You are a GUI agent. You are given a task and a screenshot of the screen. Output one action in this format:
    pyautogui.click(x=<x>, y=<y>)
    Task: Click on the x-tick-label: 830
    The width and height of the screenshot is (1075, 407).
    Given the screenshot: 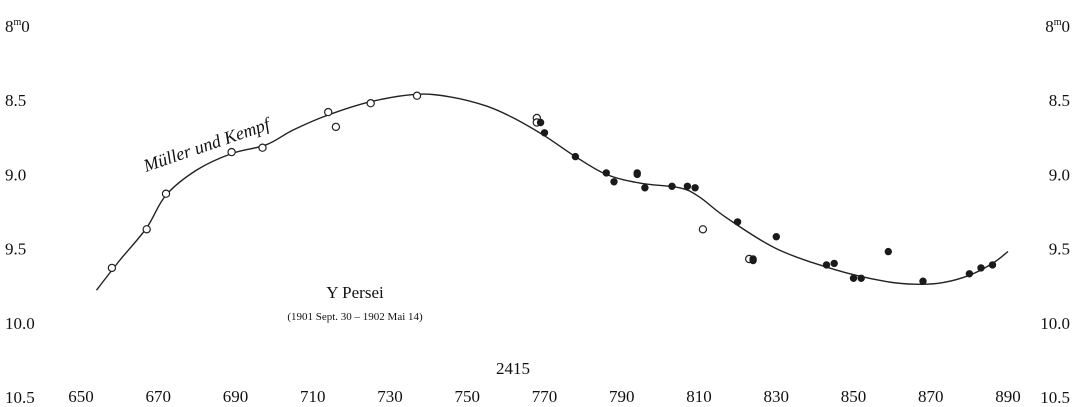 What is the action you would take?
    pyautogui.click(x=777, y=396)
    